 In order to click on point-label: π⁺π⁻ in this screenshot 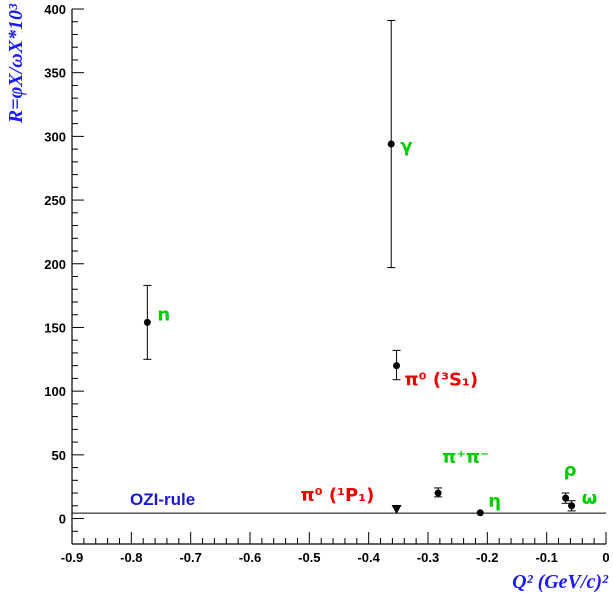, I will do `click(465, 457)`.